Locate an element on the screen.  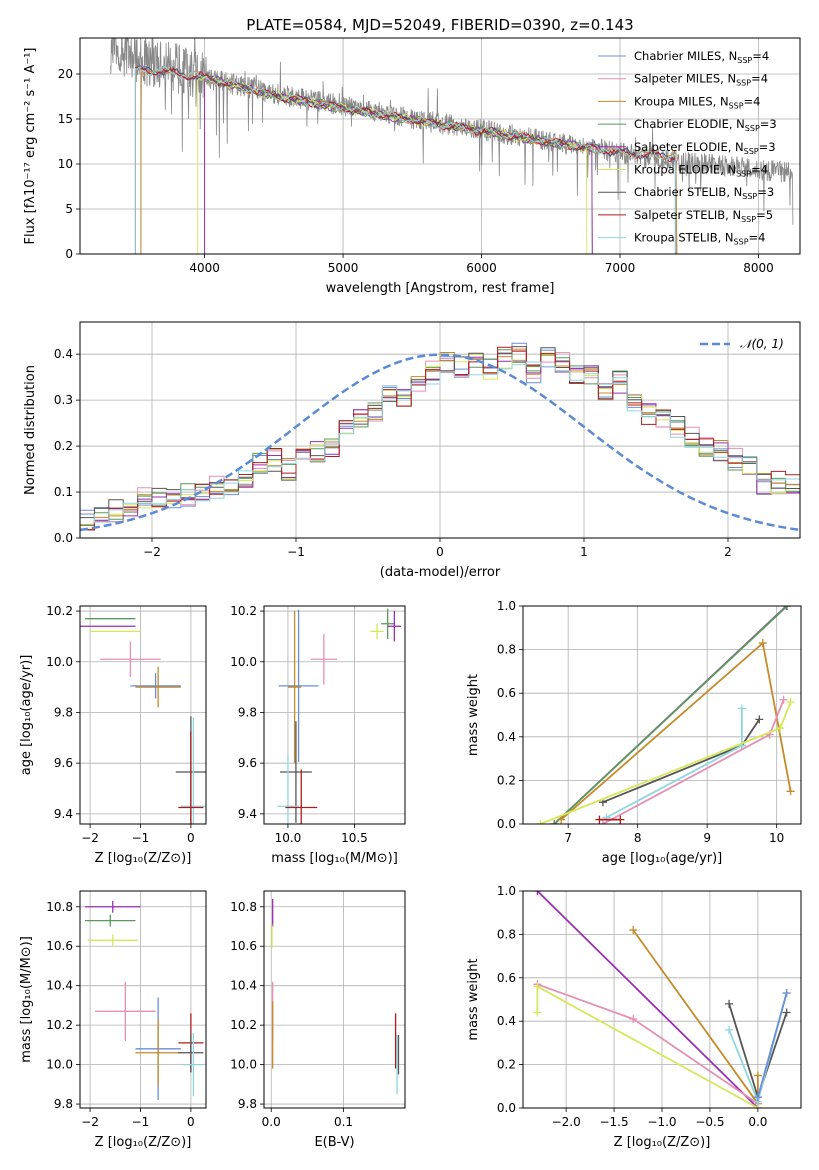
x-axis-label: (data-model)/error is located at coordinates (440, 572).